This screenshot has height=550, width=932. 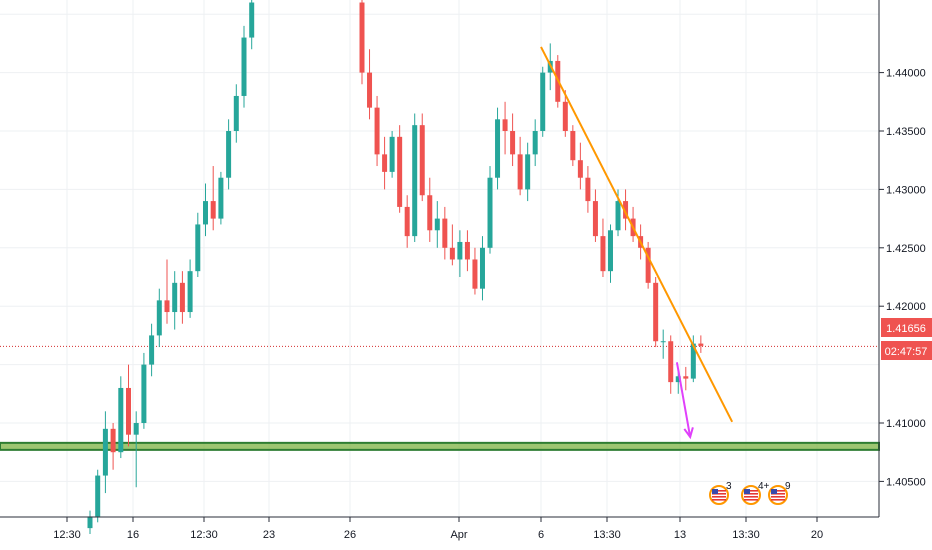 I want to click on forecast-arrow, so click(x=684, y=401).